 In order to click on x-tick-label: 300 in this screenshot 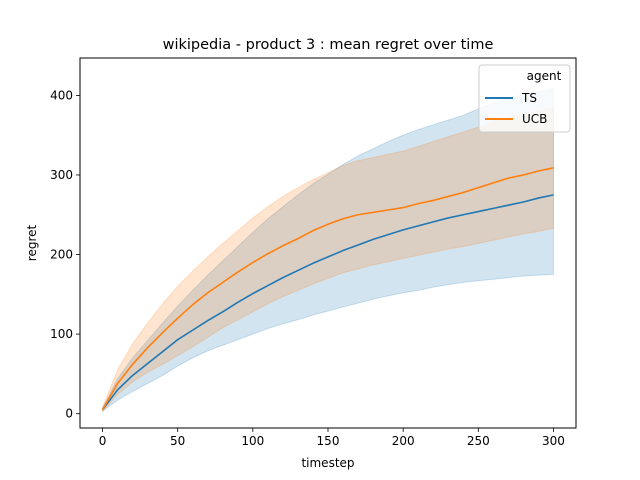, I will do `click(553, 441)`.